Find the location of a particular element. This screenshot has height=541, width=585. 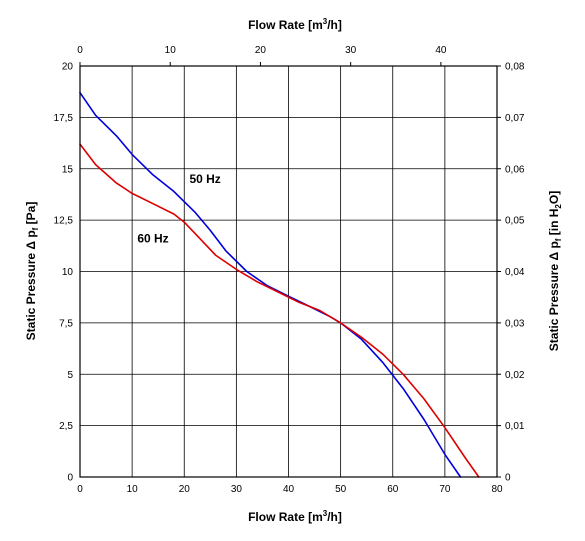

bottom-axis-title: Flow Rate [m3/h] is located at coordinates (295, 516).